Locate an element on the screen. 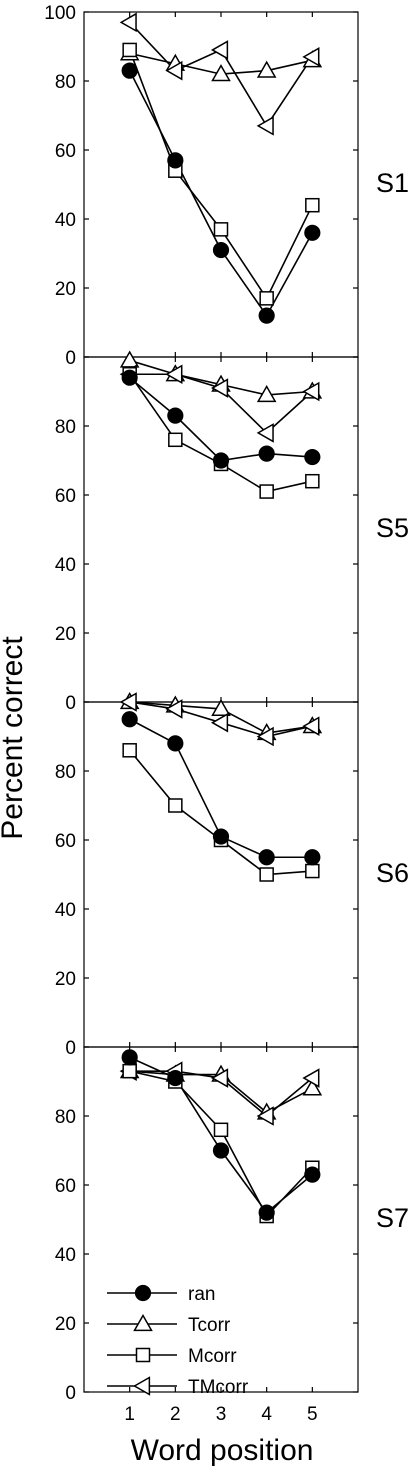  x-tick-label: 2 is located at coordinates (175, 1414).